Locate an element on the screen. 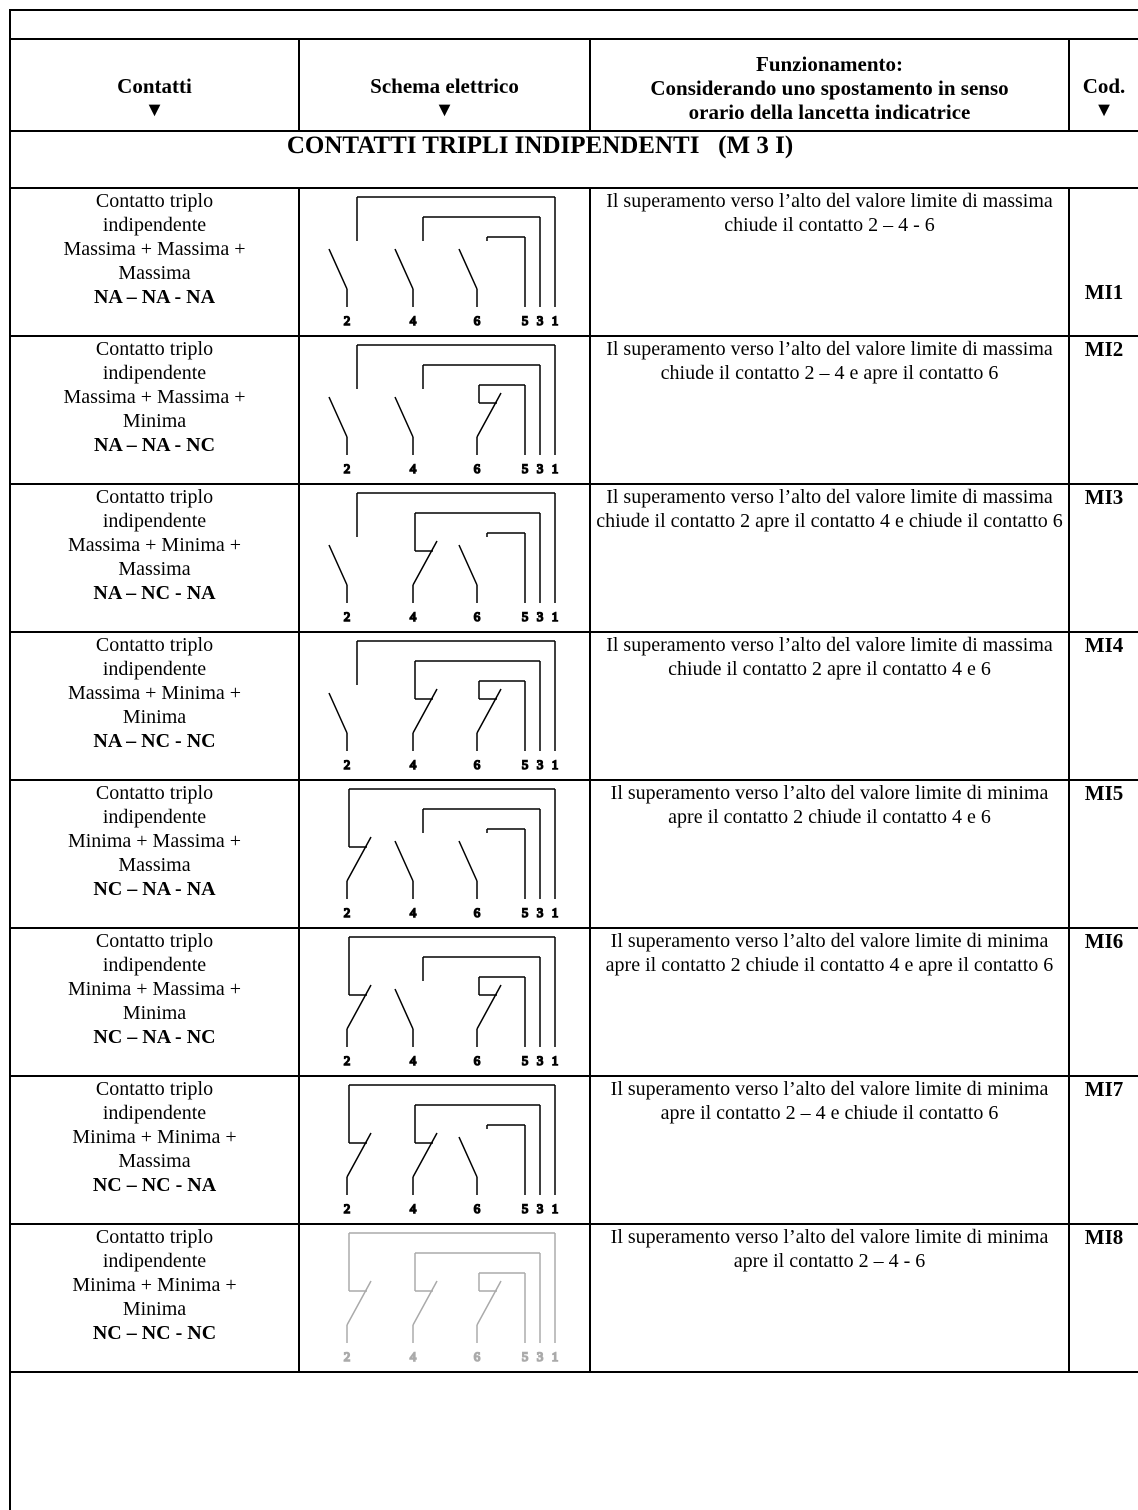  contatti-line: Minima + Massima + is located at coordinates (154, 989).